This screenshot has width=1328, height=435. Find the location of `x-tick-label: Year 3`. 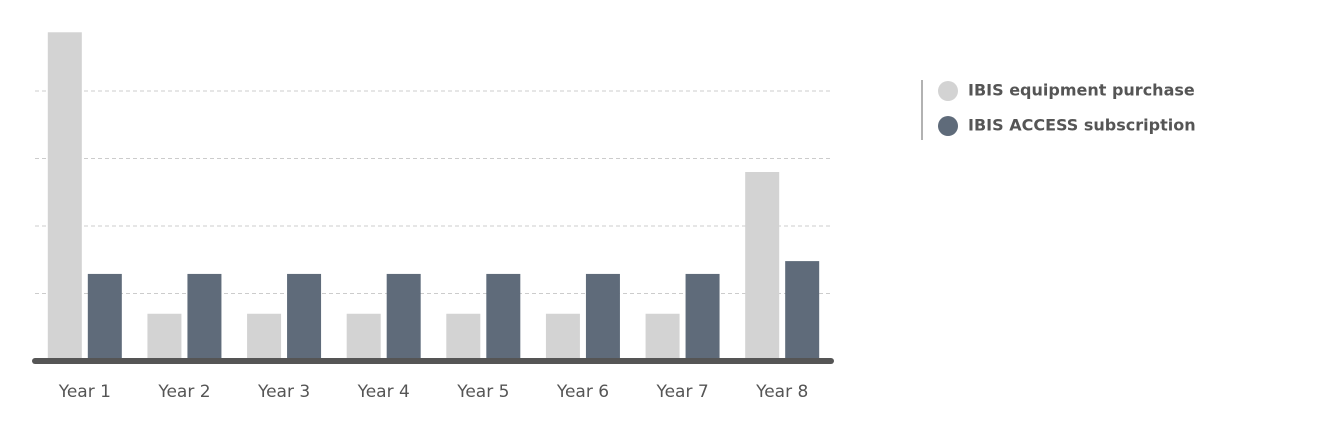

x-tick-label: Year 3 is located at coordinates (283, 392).